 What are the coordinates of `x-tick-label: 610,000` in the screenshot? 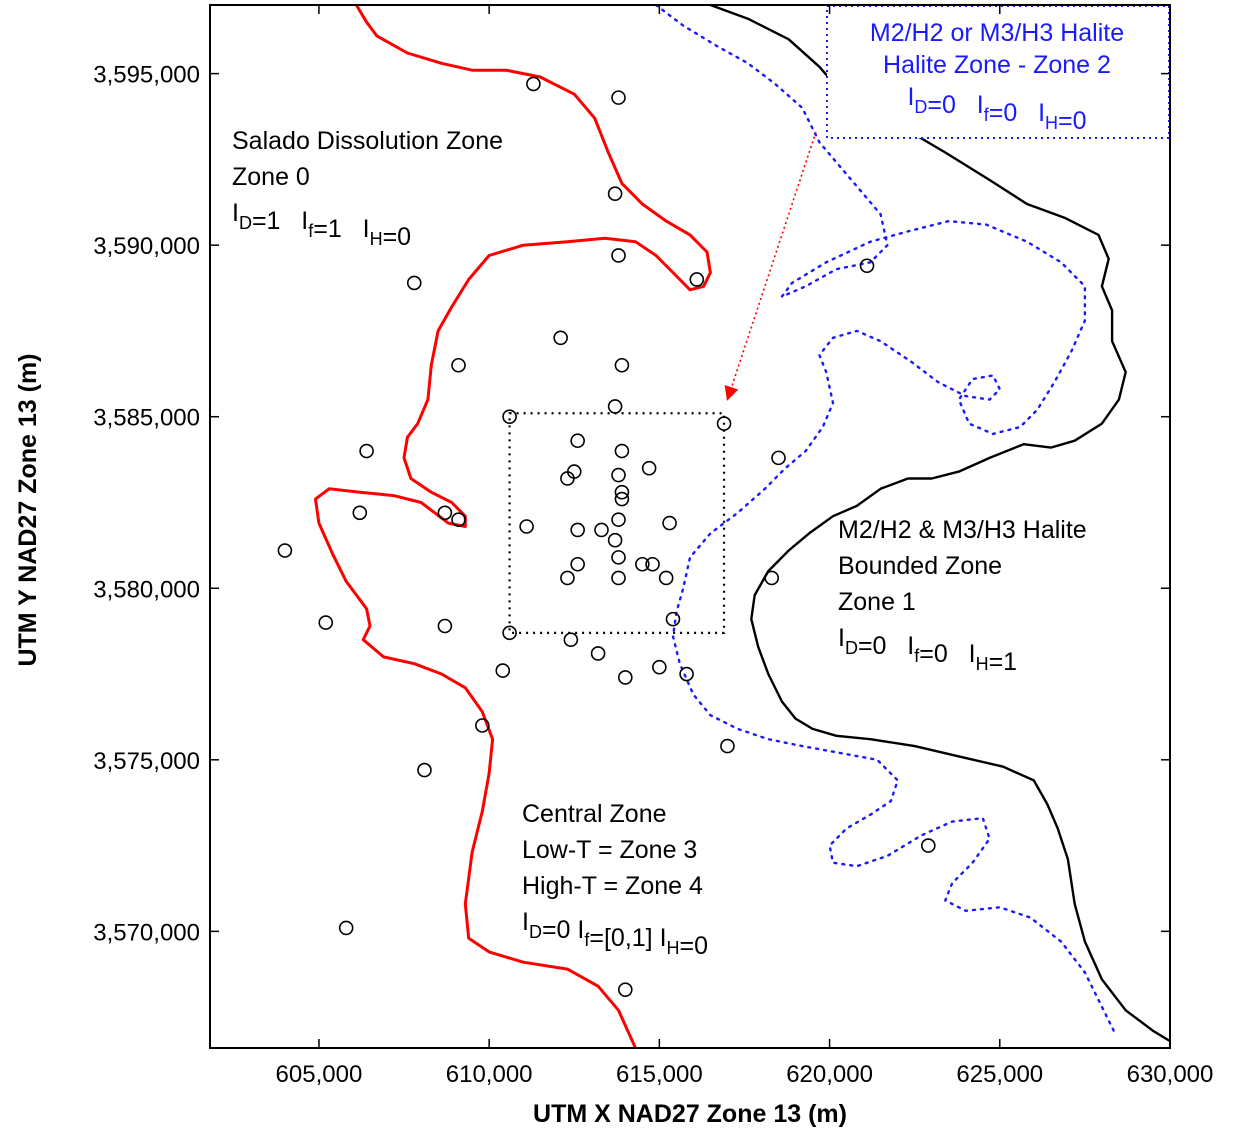 It's located at (489, 1074).